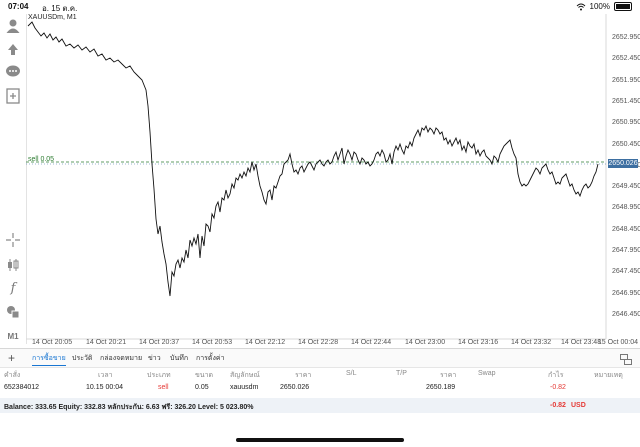 This screenshot has height=447, width=640. What do you see at coordinates (448, 375) in the screenshot?
I see `col-price: ราคา` at bounding box center [448, 375].